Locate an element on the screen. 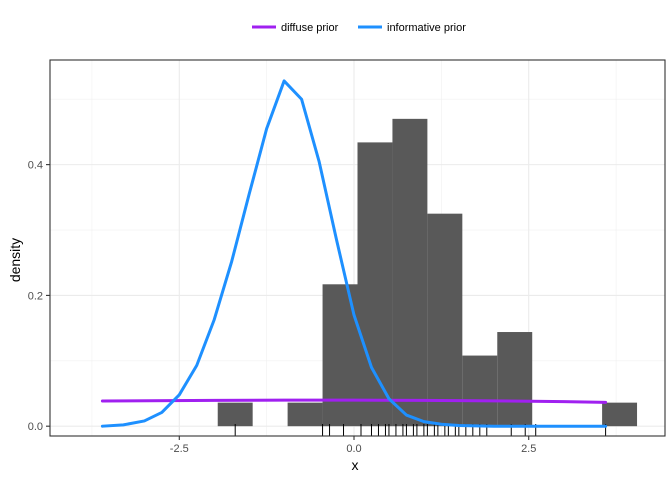  x-tick-label: -2.5 is located at coordinates (179, 449).